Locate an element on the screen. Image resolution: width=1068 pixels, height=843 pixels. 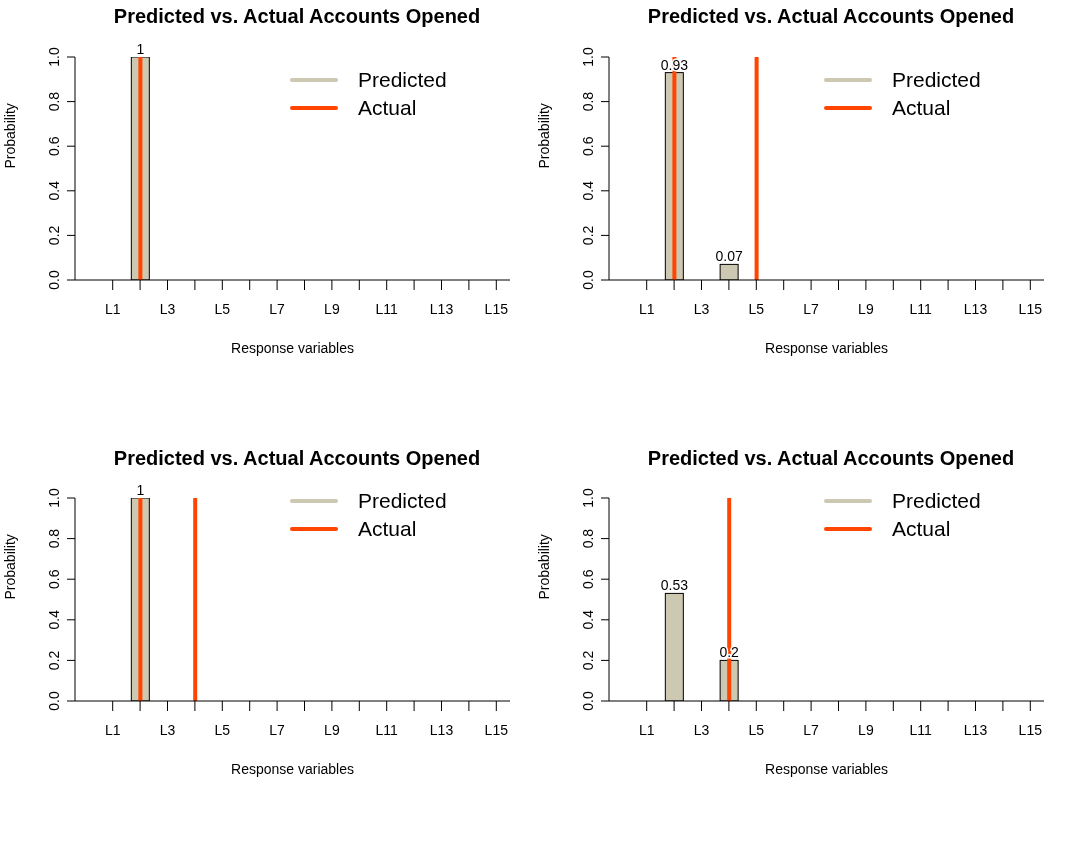
data-label: 0.07 is located at coordinates (729, 256).